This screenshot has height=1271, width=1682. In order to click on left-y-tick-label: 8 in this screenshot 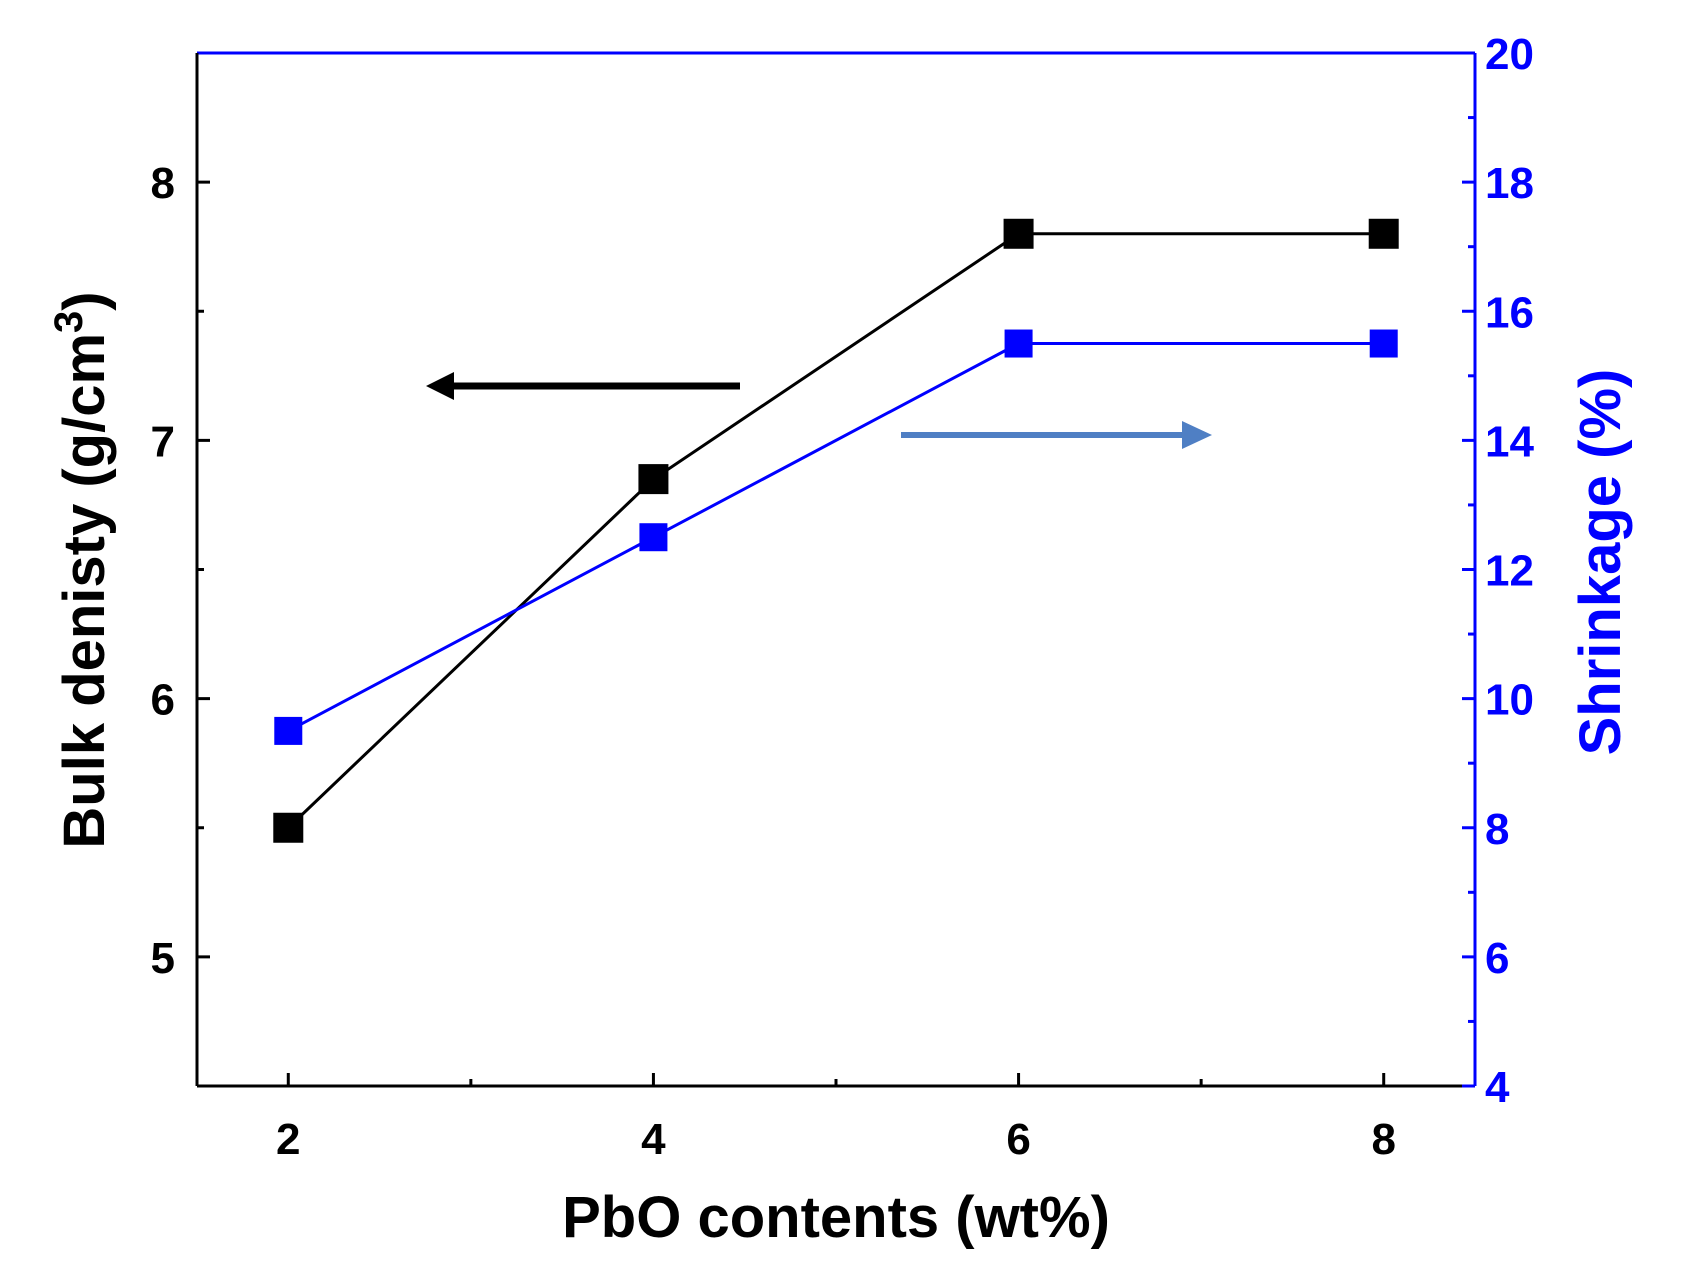, I will do `click(163, 183)`.